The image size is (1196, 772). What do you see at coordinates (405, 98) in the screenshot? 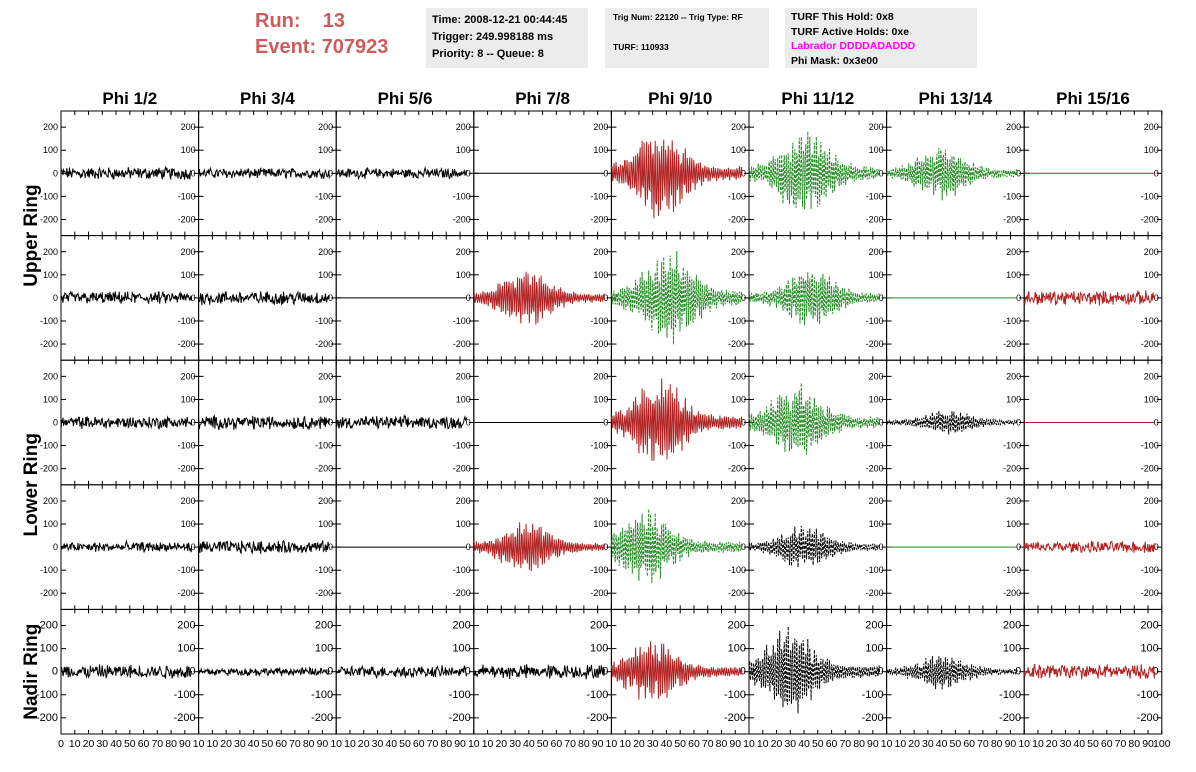
I see `column-header-3: Phi 5/6` at bounding box center [405, 98].